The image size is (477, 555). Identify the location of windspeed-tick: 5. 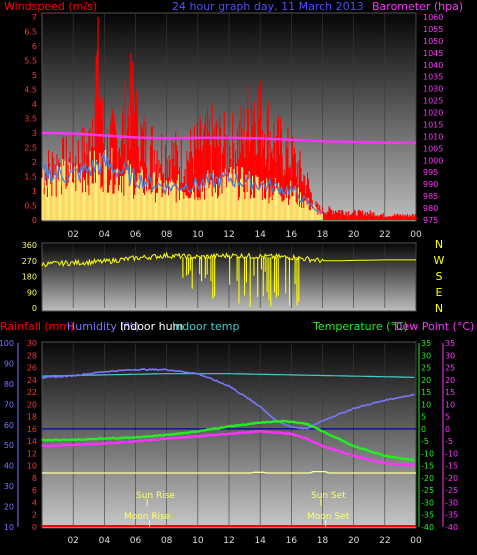
(34, 75).